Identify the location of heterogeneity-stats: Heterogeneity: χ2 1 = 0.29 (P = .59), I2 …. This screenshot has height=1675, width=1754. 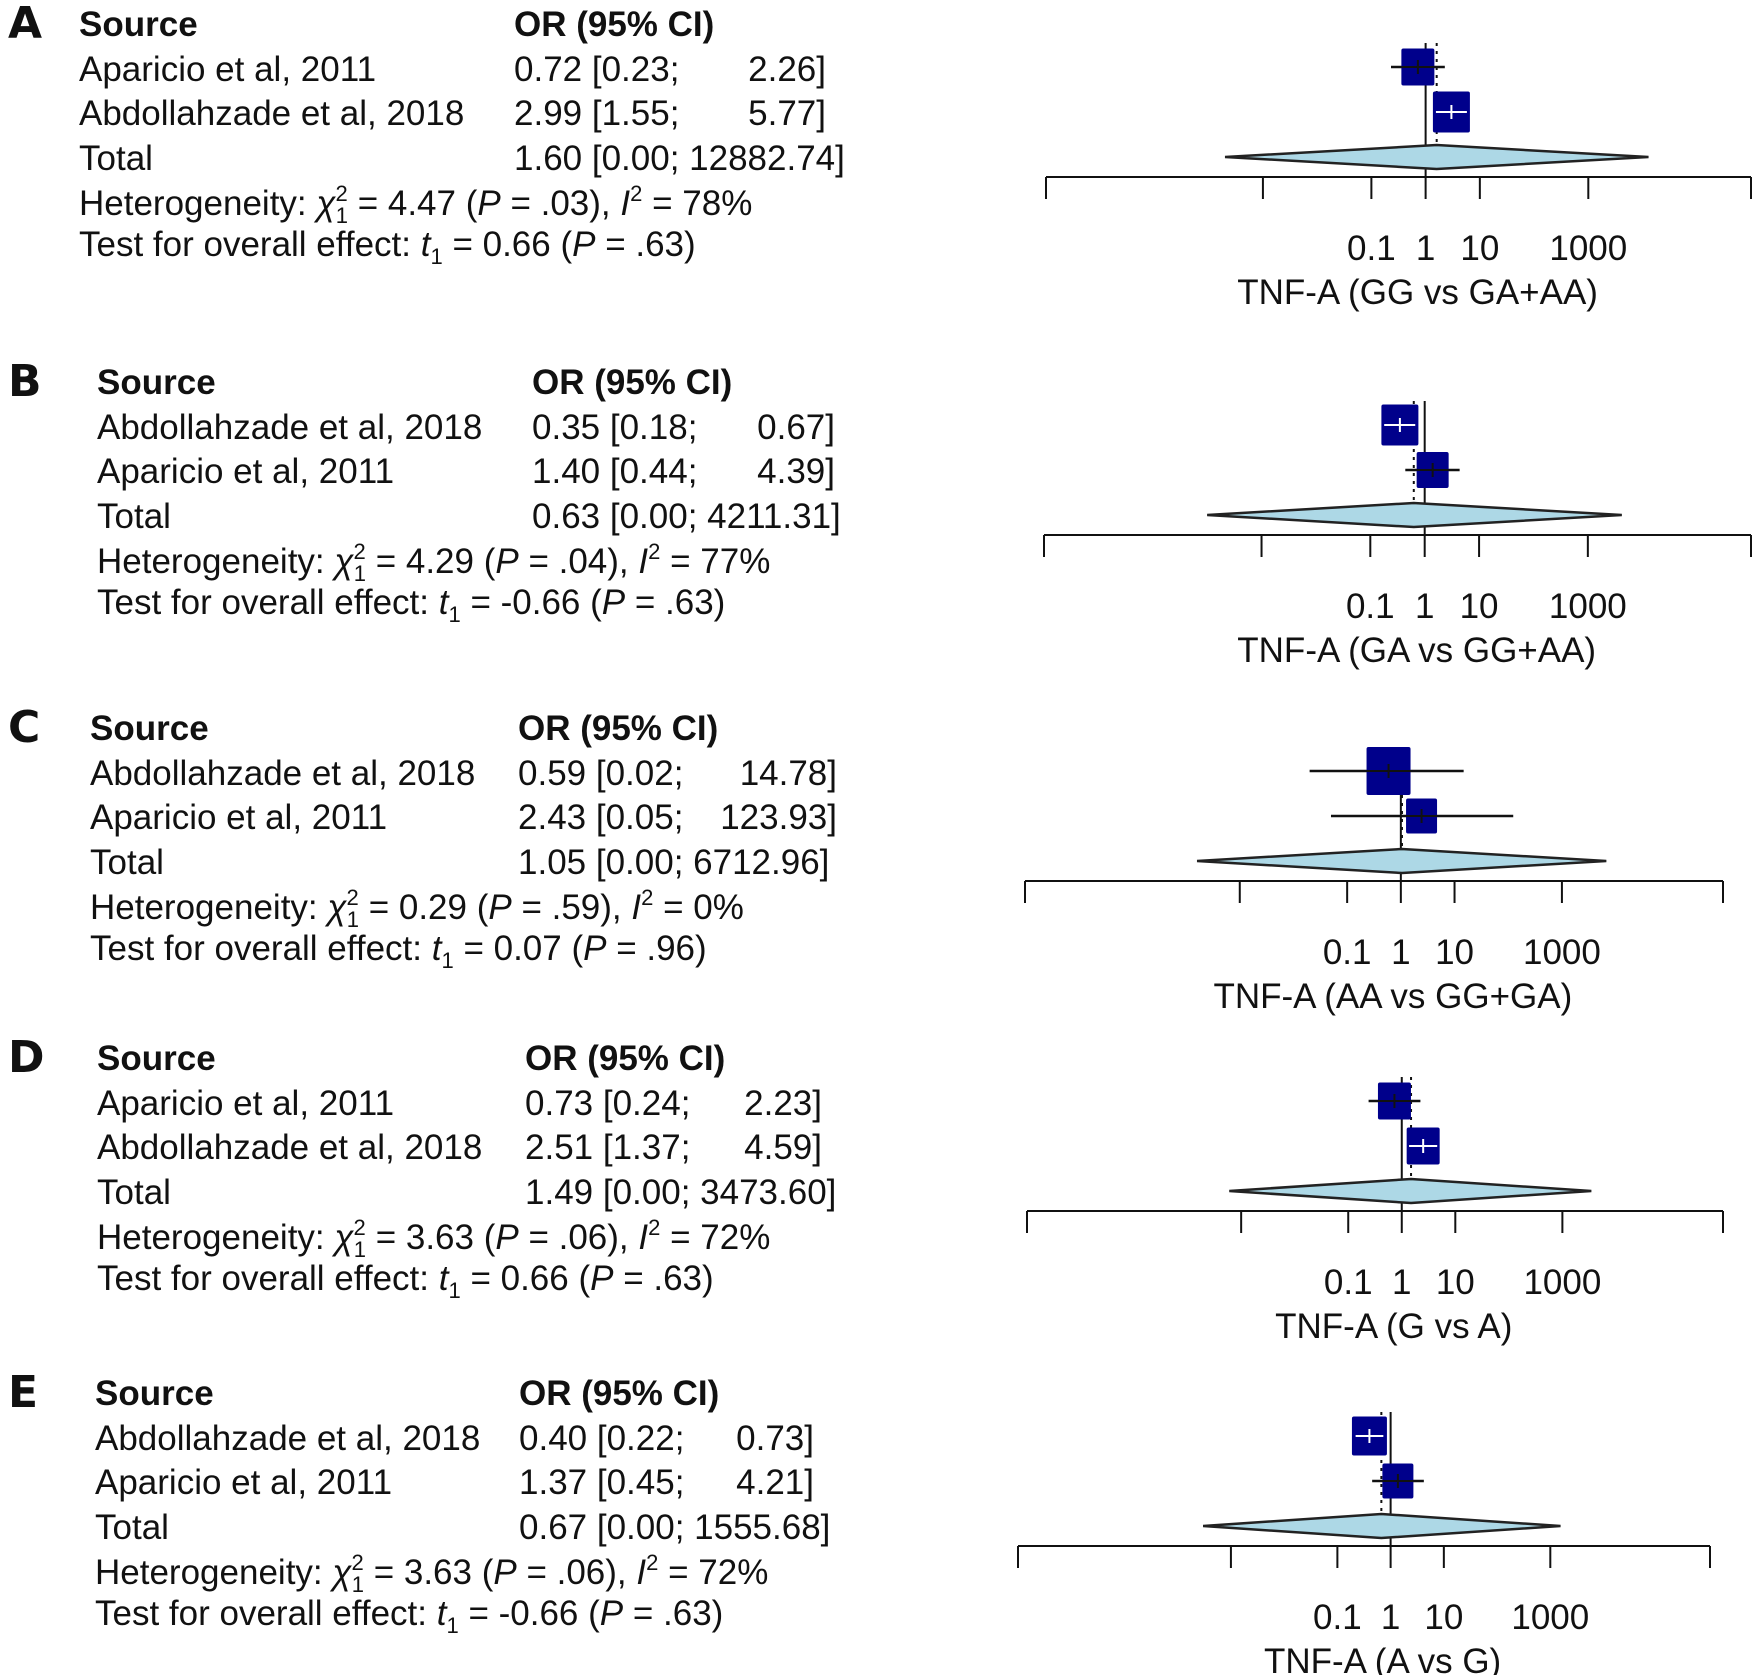
(417, 908).